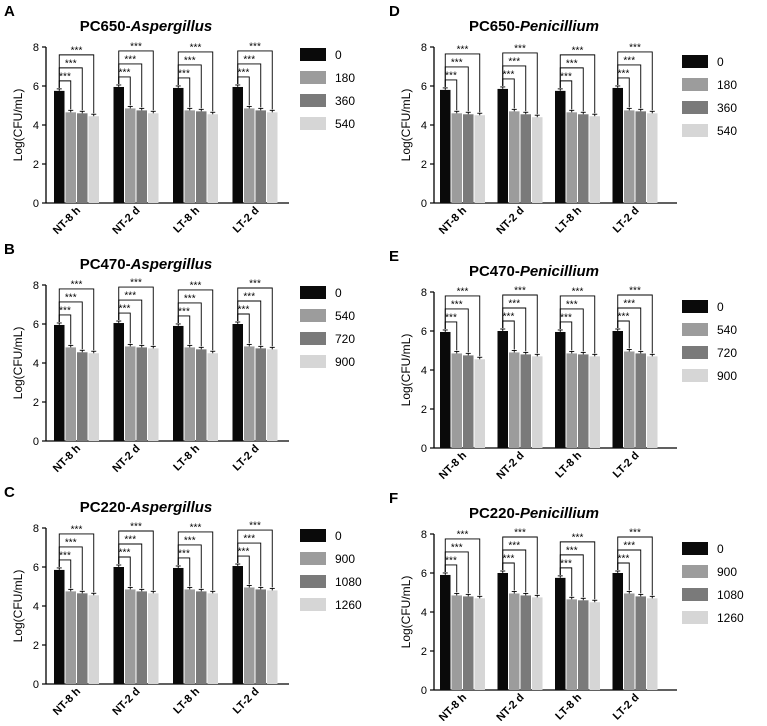 The height and width of the screenshot is (726, 767). Describe the element at coordinates (534, 26) in the screenshot. I see `chart-title: PC650-Penicillium` at that location.